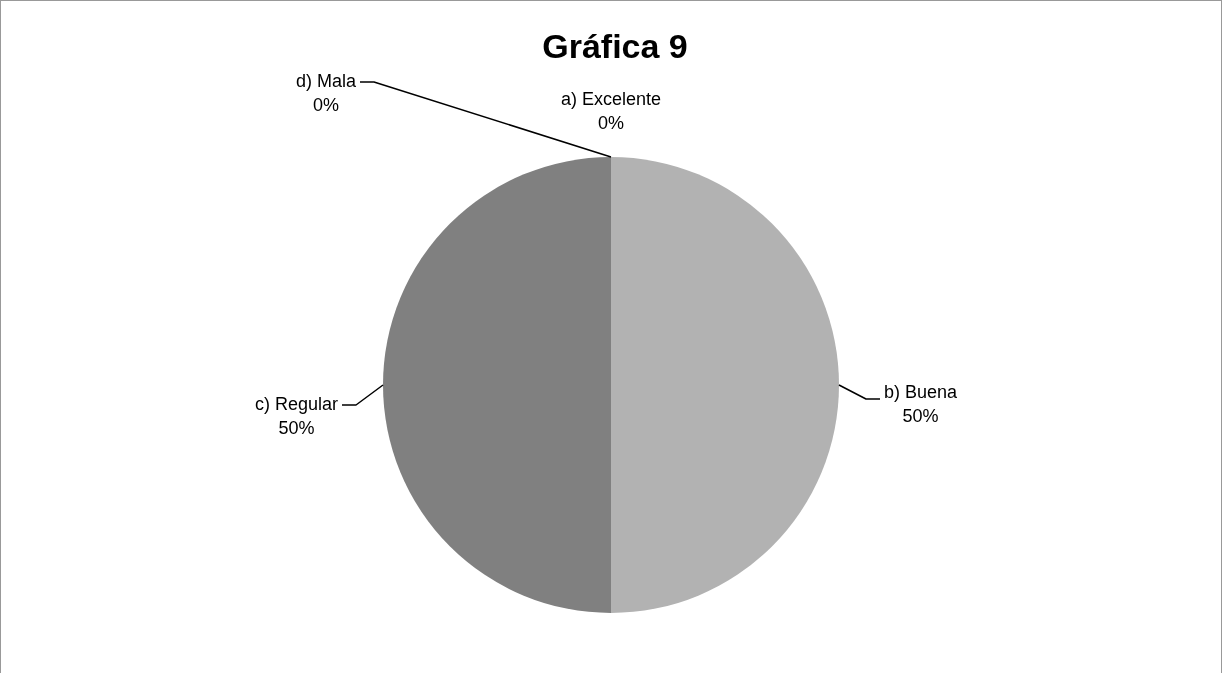 The image size is (1222, 673). Describe the element at coordinates (615, 46) in the screenshot. I see `chart-title: Gráfica 9` at that location.